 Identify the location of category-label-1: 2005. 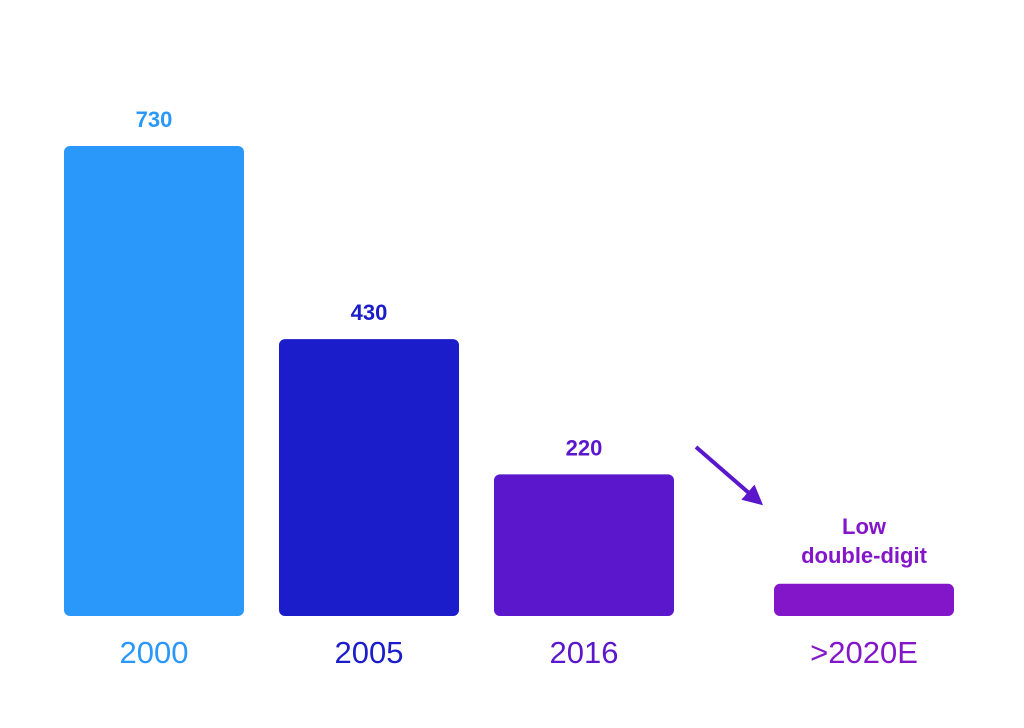
(369, 652).